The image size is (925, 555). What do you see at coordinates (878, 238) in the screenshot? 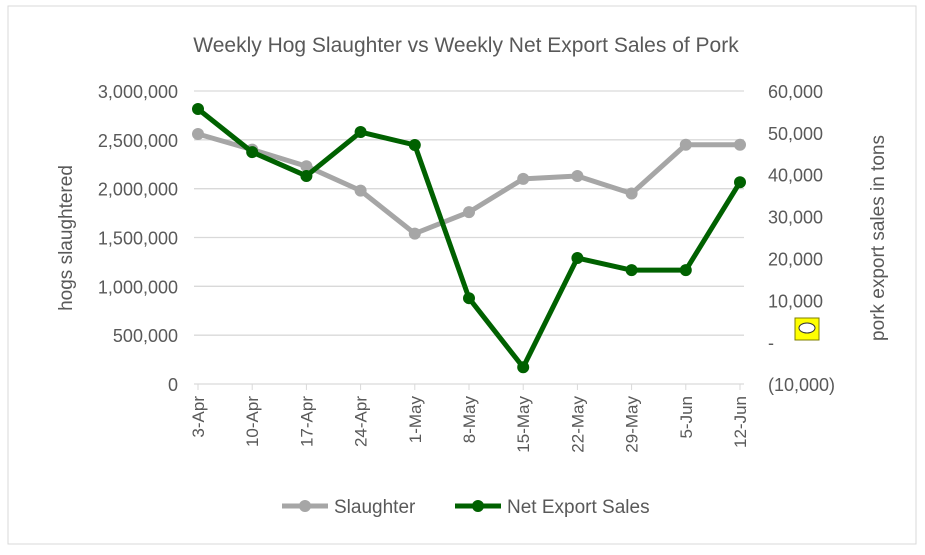
I see `y2-axis-label: pork export sales in tons` at bounding box center [878, 238].